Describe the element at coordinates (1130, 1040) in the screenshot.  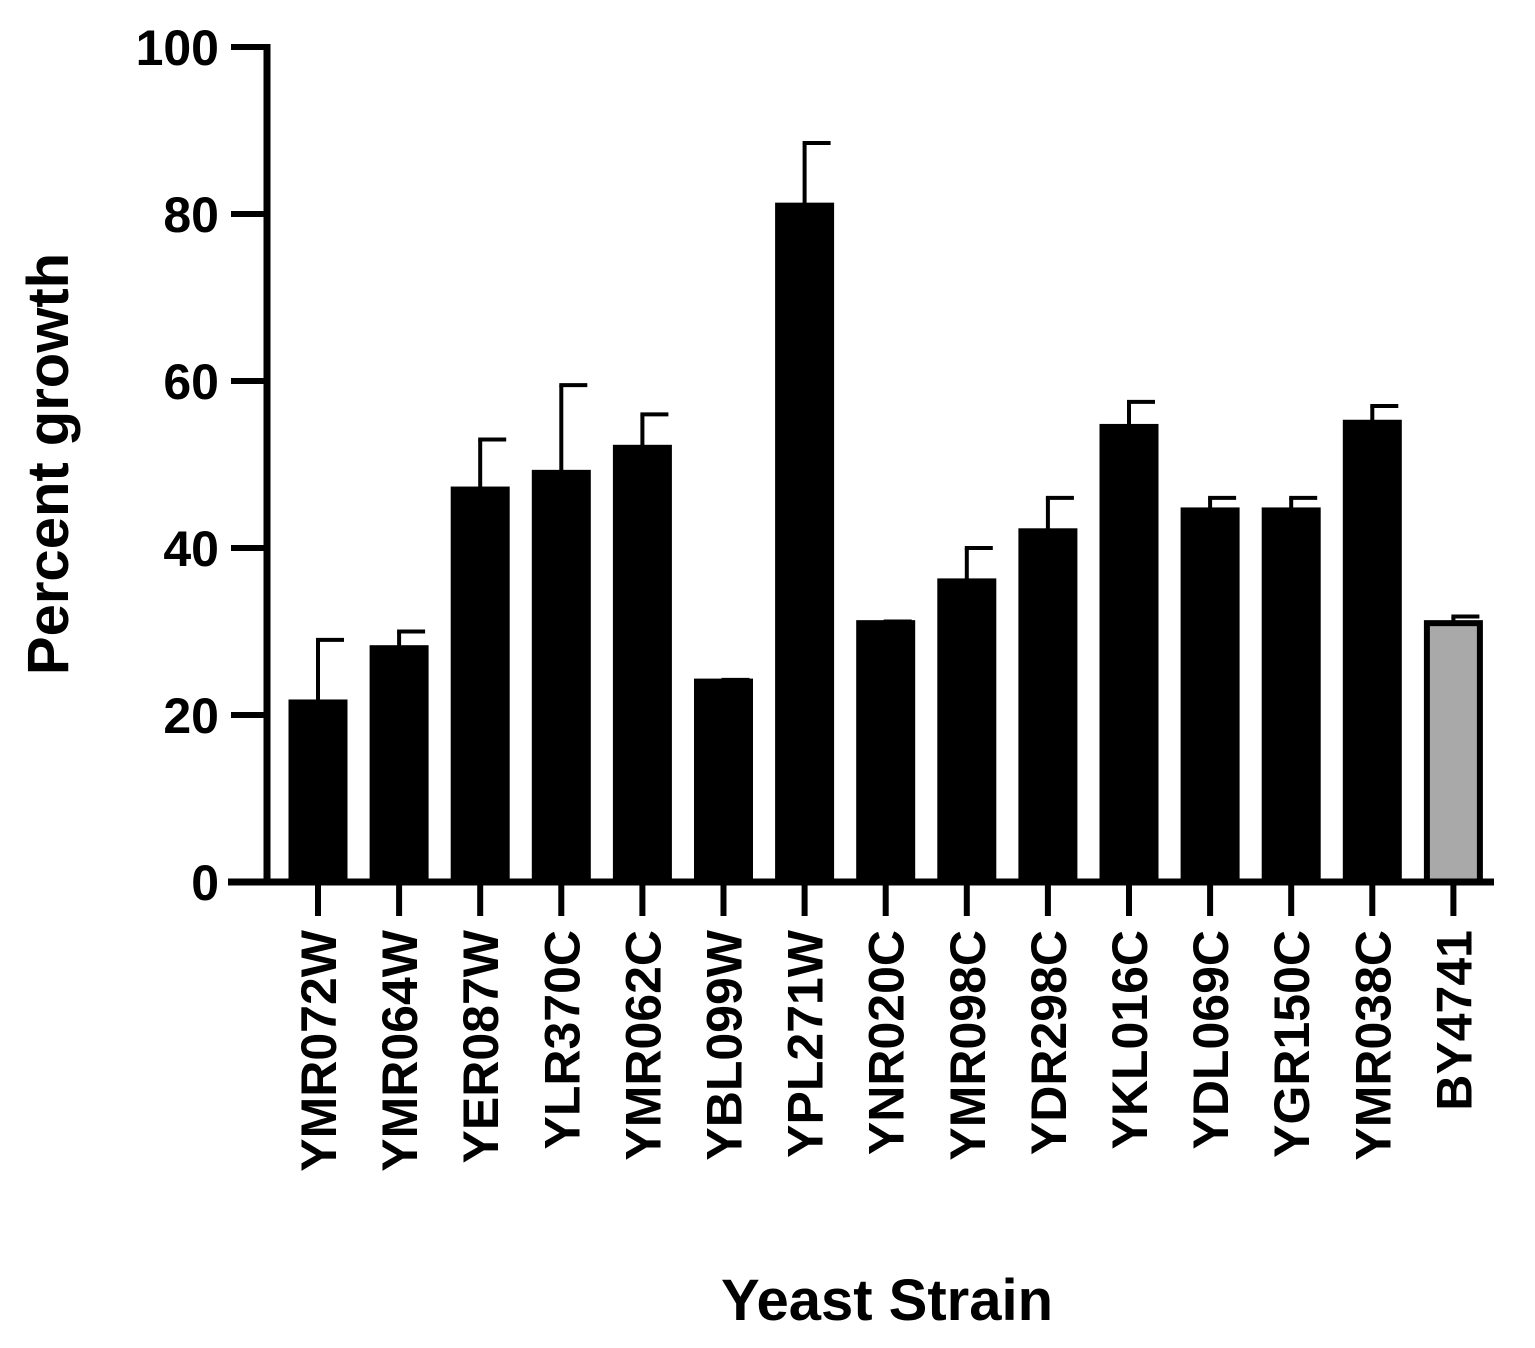
I see `x-tick-label: YKL016C` at that location.